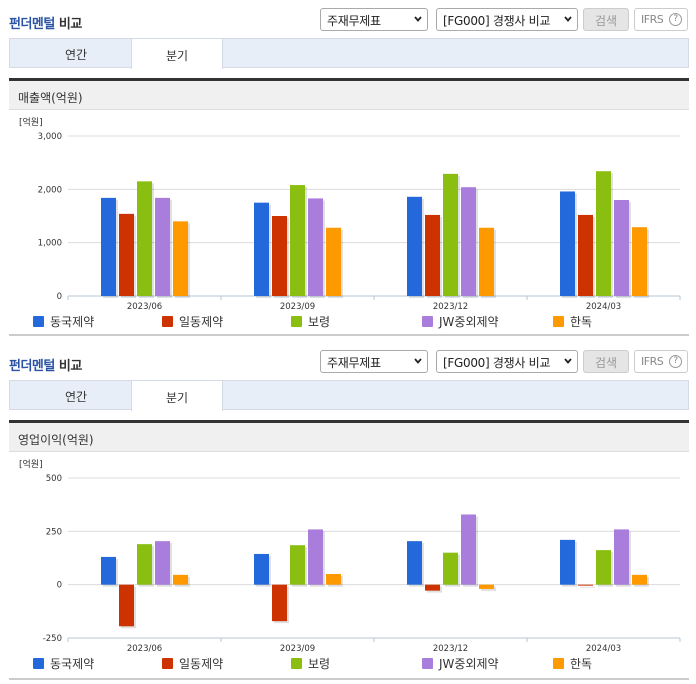  I want to click on y-tick-label: -250, so click(52, 639).